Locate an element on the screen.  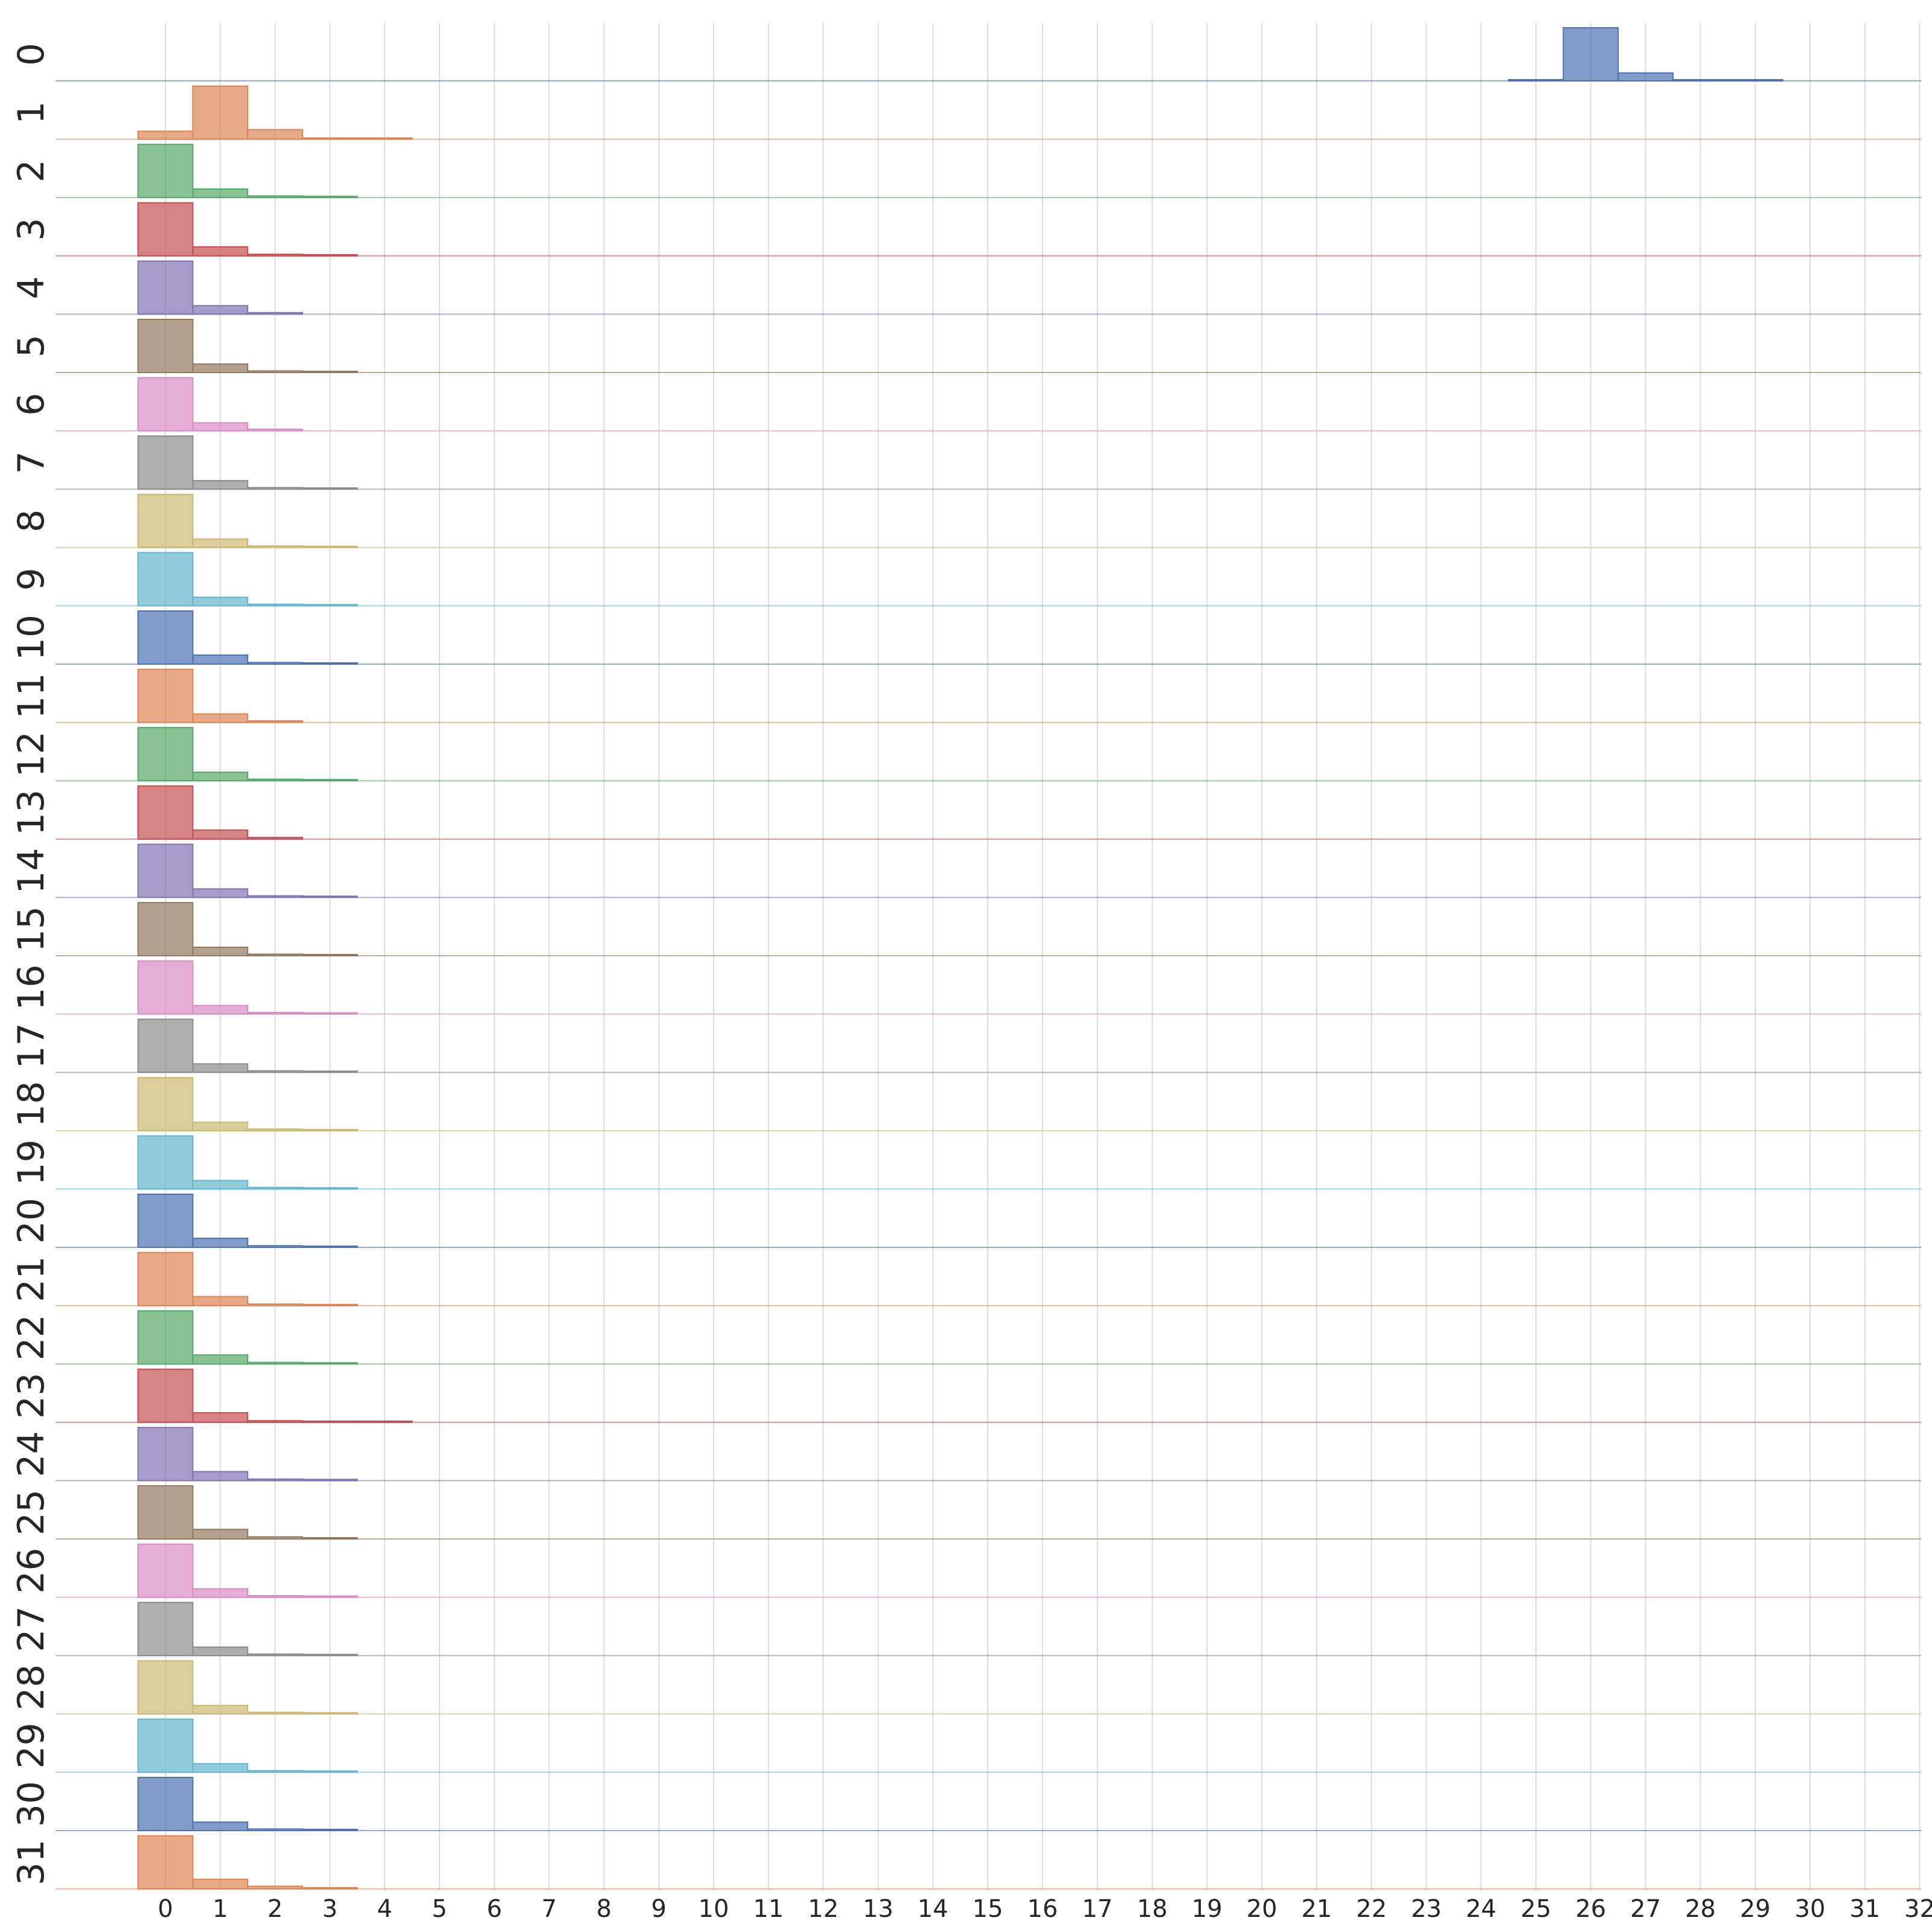
row-label: 31 is located at coordinates (32, 1862).